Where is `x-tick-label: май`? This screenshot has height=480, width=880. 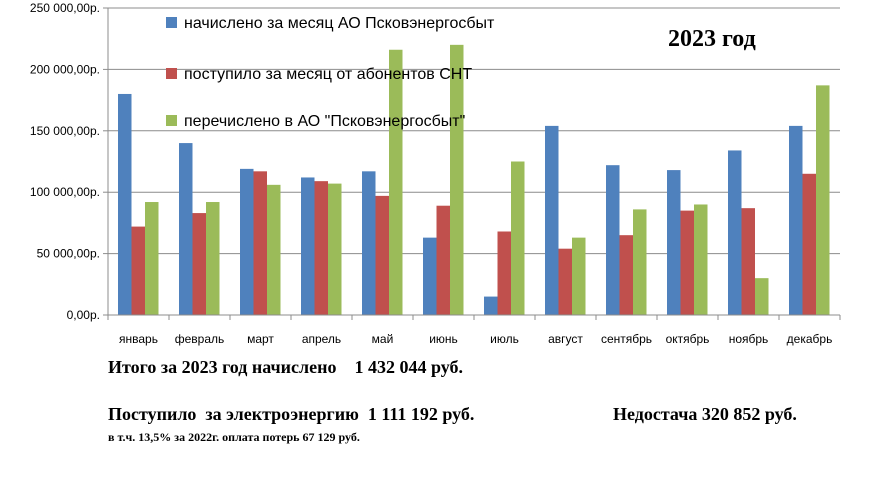 x-tick-label: май is located at coordinates (383, 339).